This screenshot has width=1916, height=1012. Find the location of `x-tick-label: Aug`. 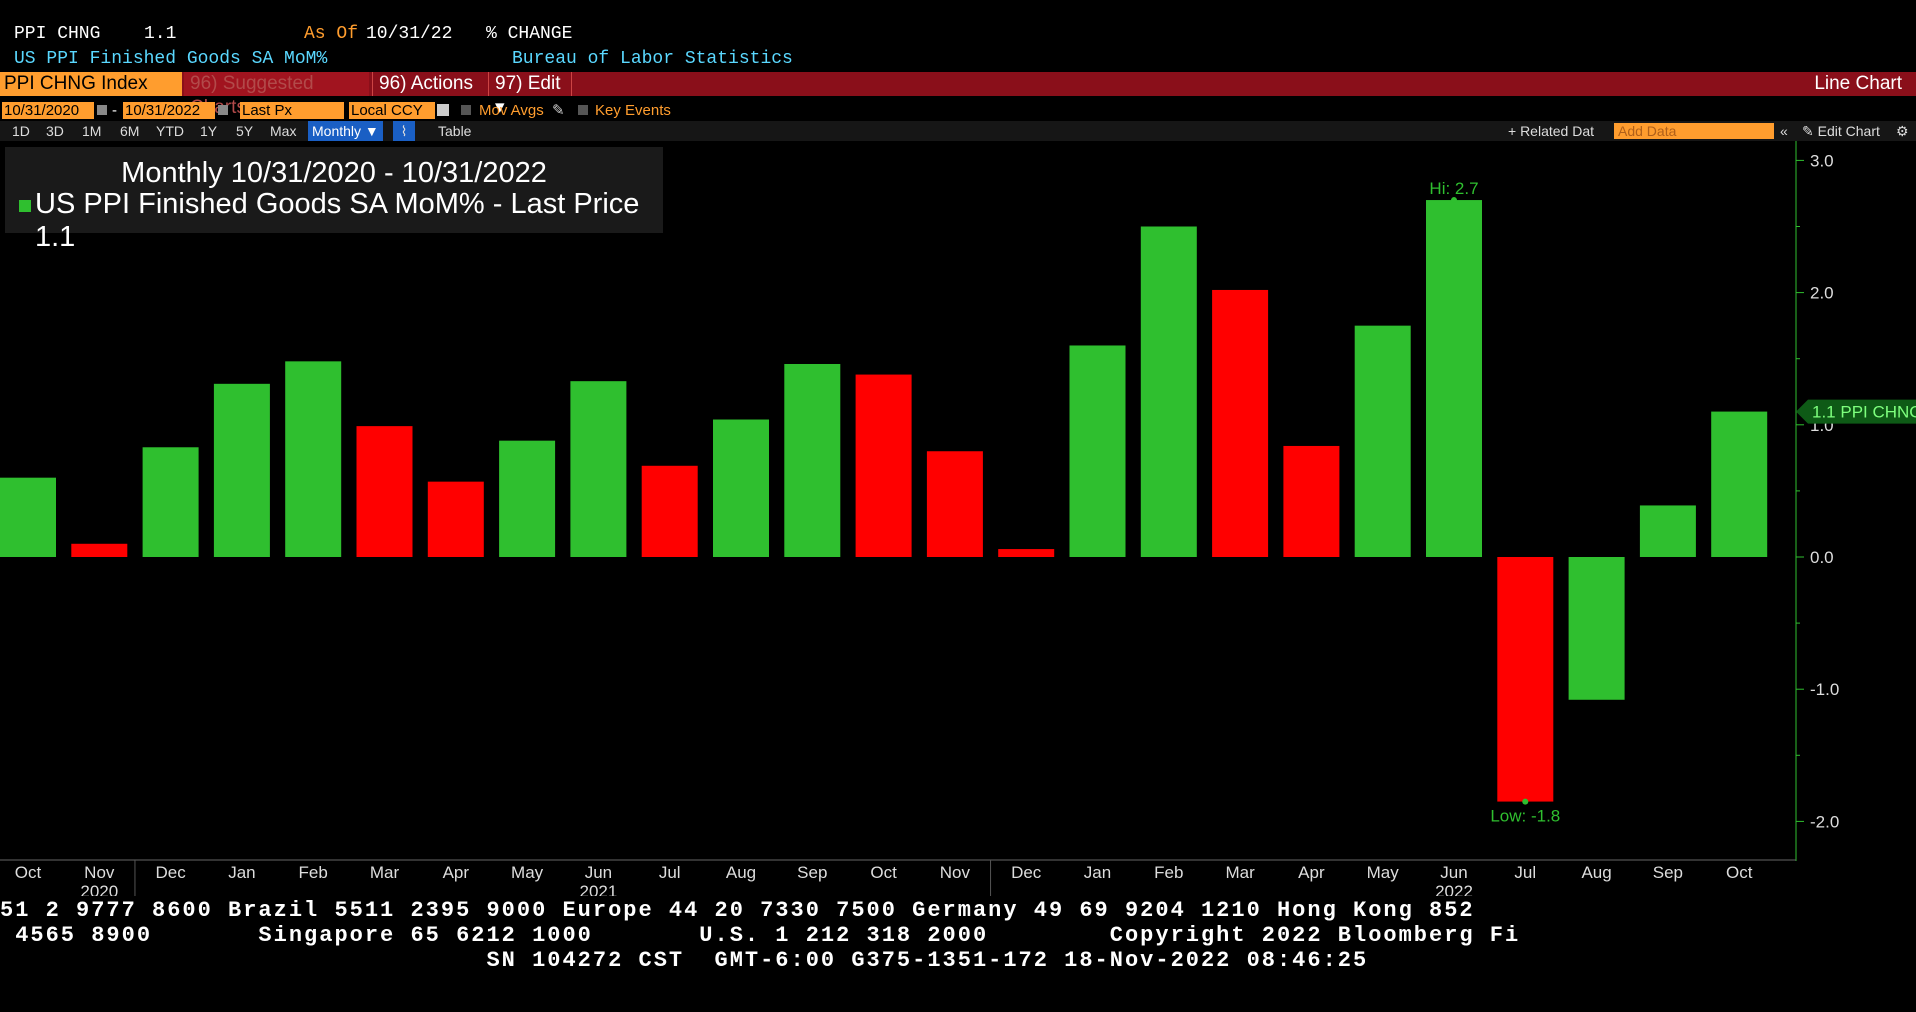

x-tick-label: Aug is located at coordinates (1596, 872).